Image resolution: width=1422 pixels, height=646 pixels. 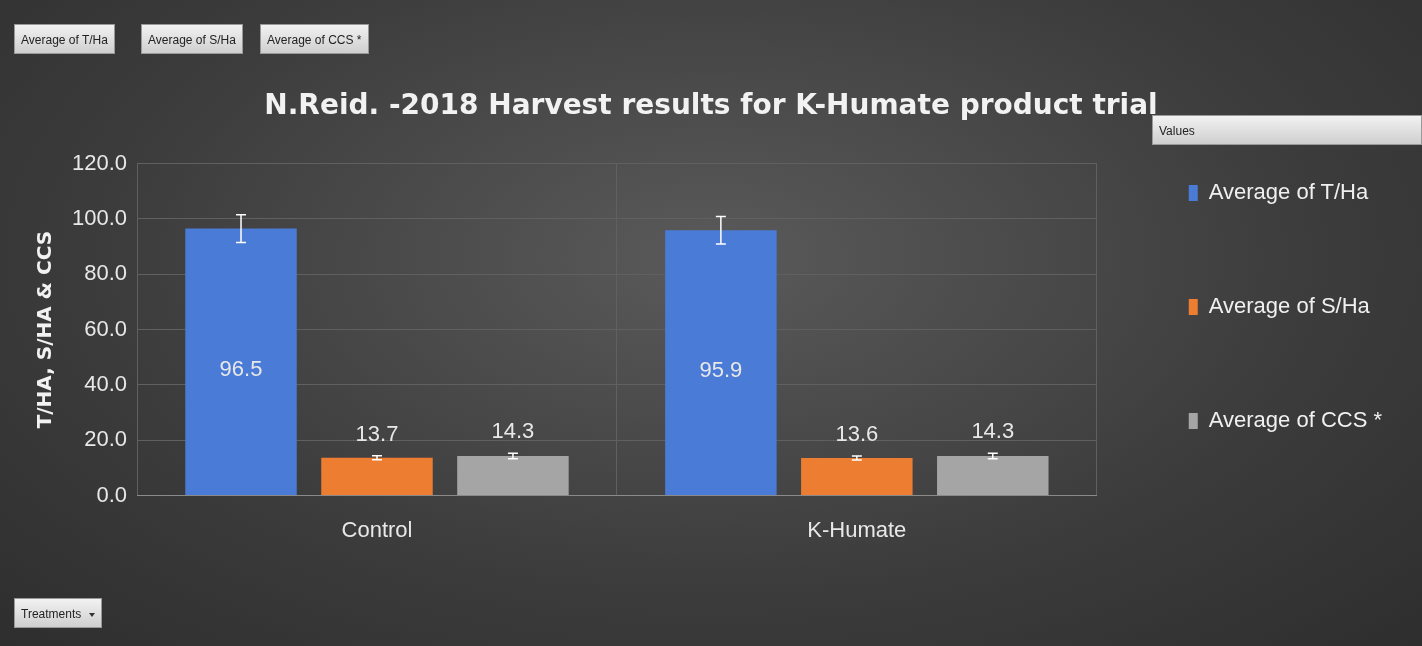 What do you see at coordinates (711, 105) in the screenshot?
I see `chart-title: N.Reid. -2018 Harvest results for K-Humate product trial` at bounding box center [711, 105].